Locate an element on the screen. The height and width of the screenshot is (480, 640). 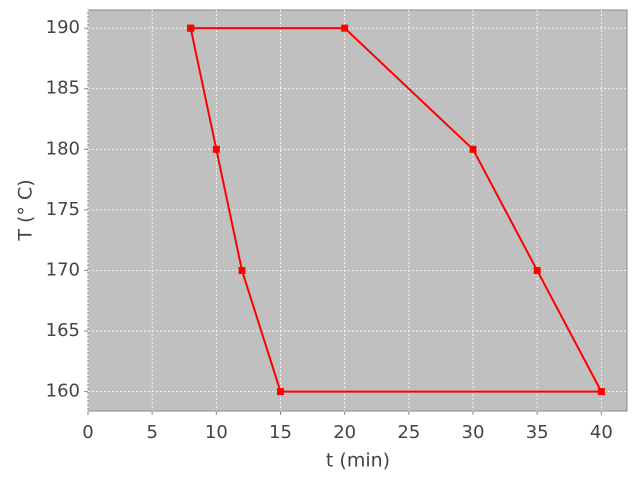
x-tick-label: 35 is located at coordinates (537, 432).